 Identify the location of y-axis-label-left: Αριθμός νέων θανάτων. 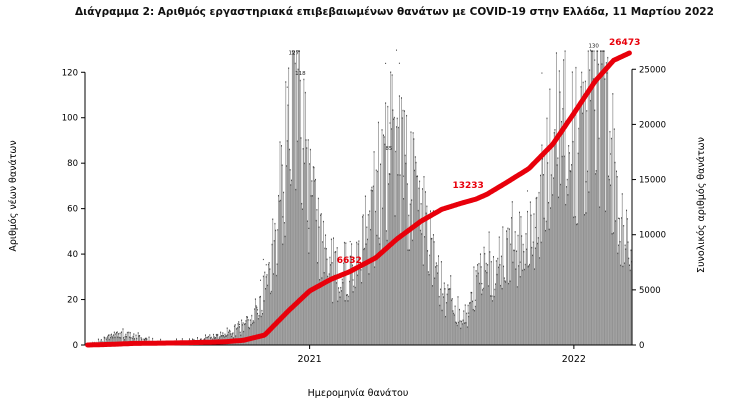
(13, 195).